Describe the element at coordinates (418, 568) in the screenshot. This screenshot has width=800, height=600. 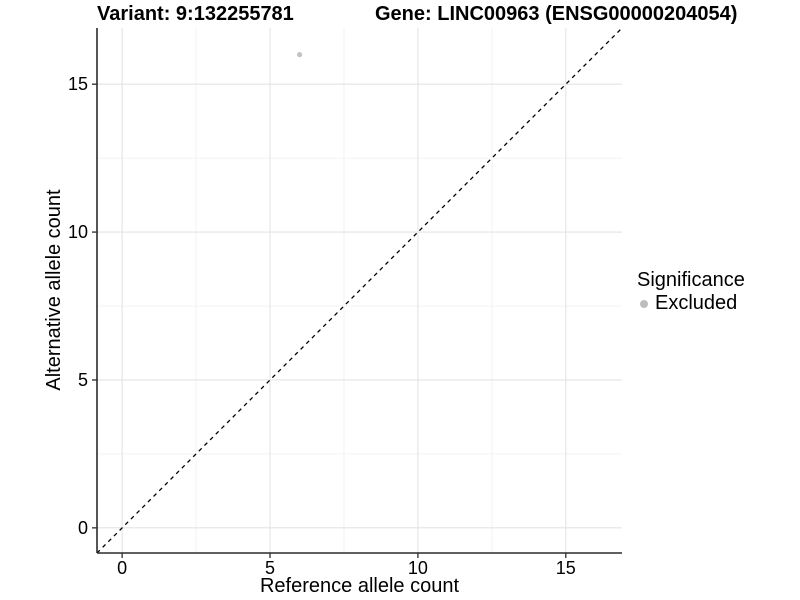
I see `x-tick-label: 10` at that location.